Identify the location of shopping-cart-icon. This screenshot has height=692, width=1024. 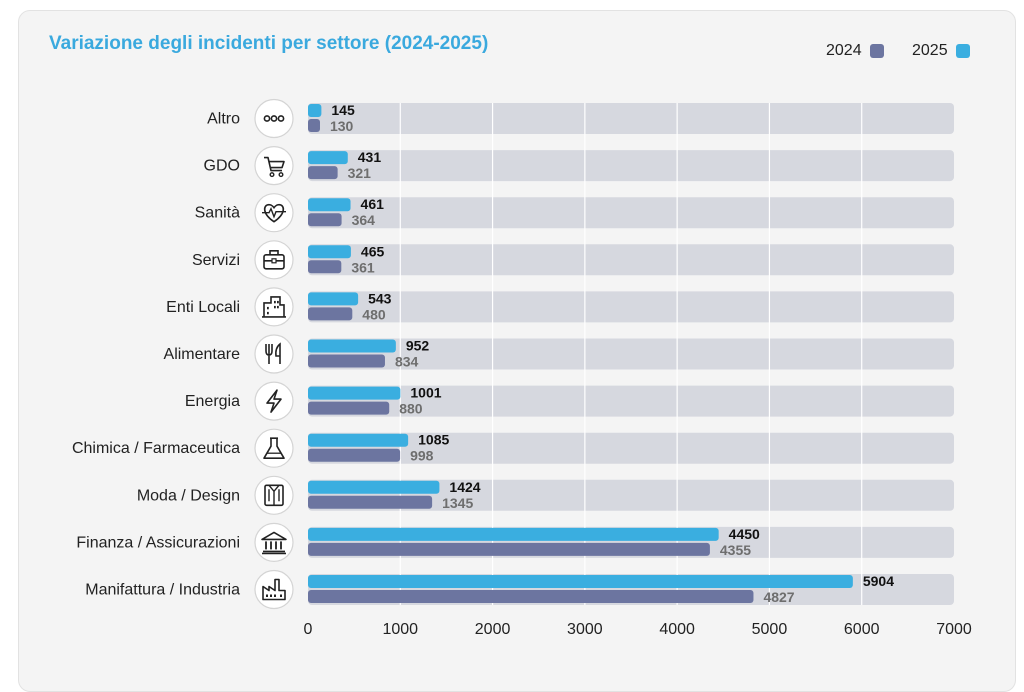
(274, 166).